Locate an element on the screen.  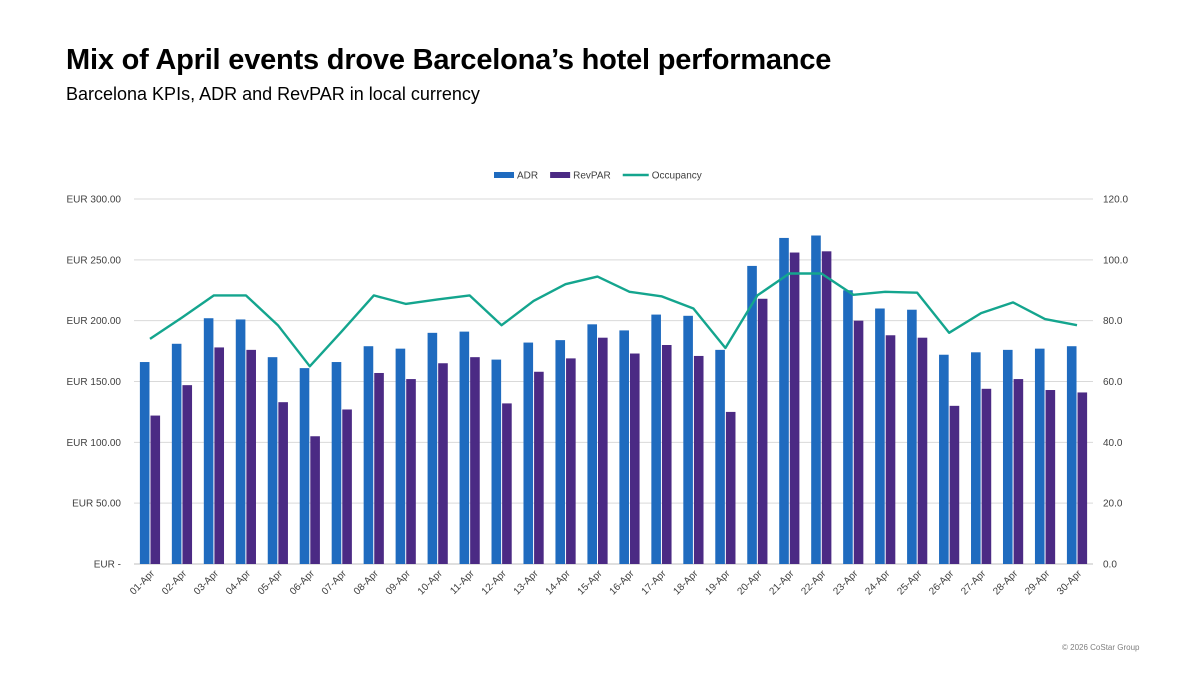
x-tick-label: 06-Apr is located at coordinates (302, 582).